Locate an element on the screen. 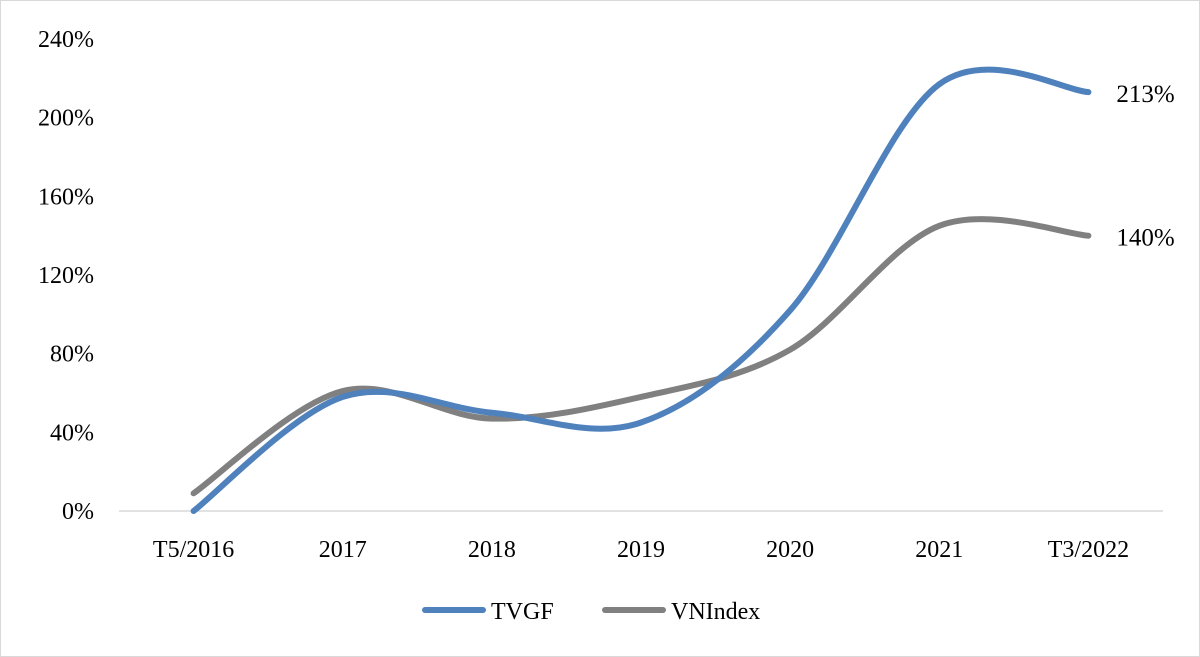 This screenshot has width=1200, height=657. x-tick-label: 2019 is located at coordinates (641, 550).